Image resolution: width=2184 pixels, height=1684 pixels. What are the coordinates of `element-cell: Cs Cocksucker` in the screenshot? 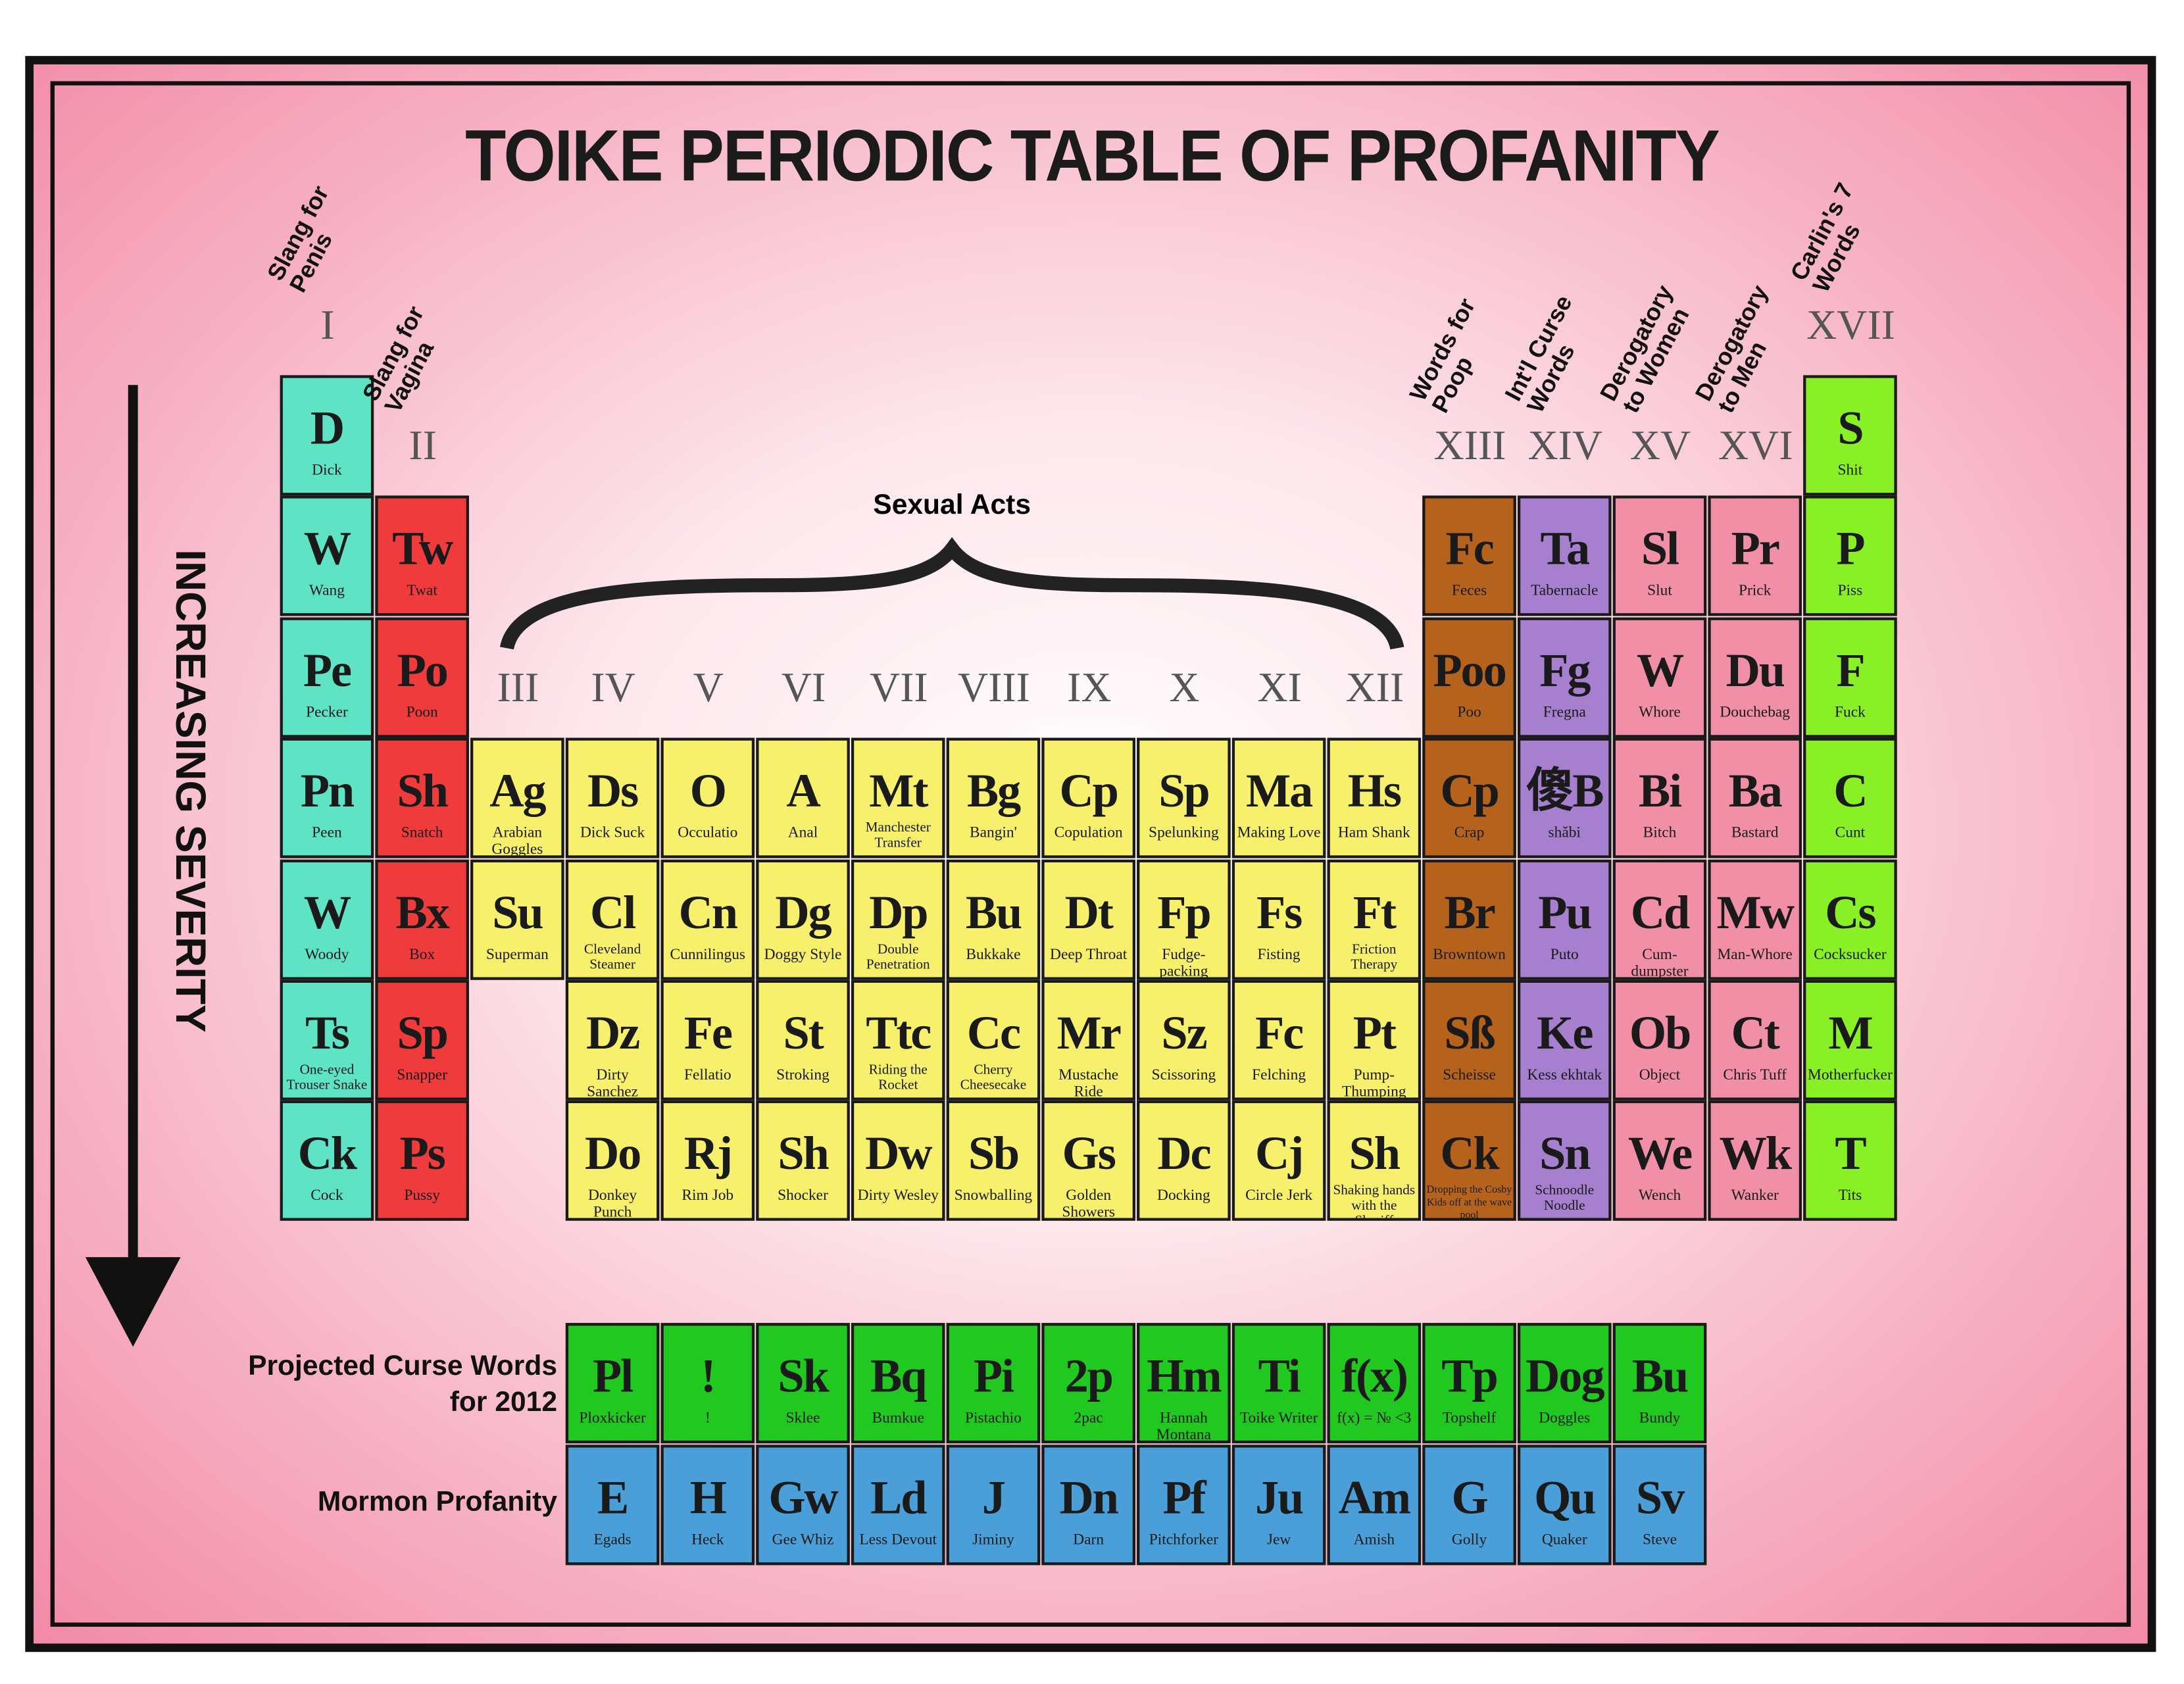 It's located at (1850, 919).